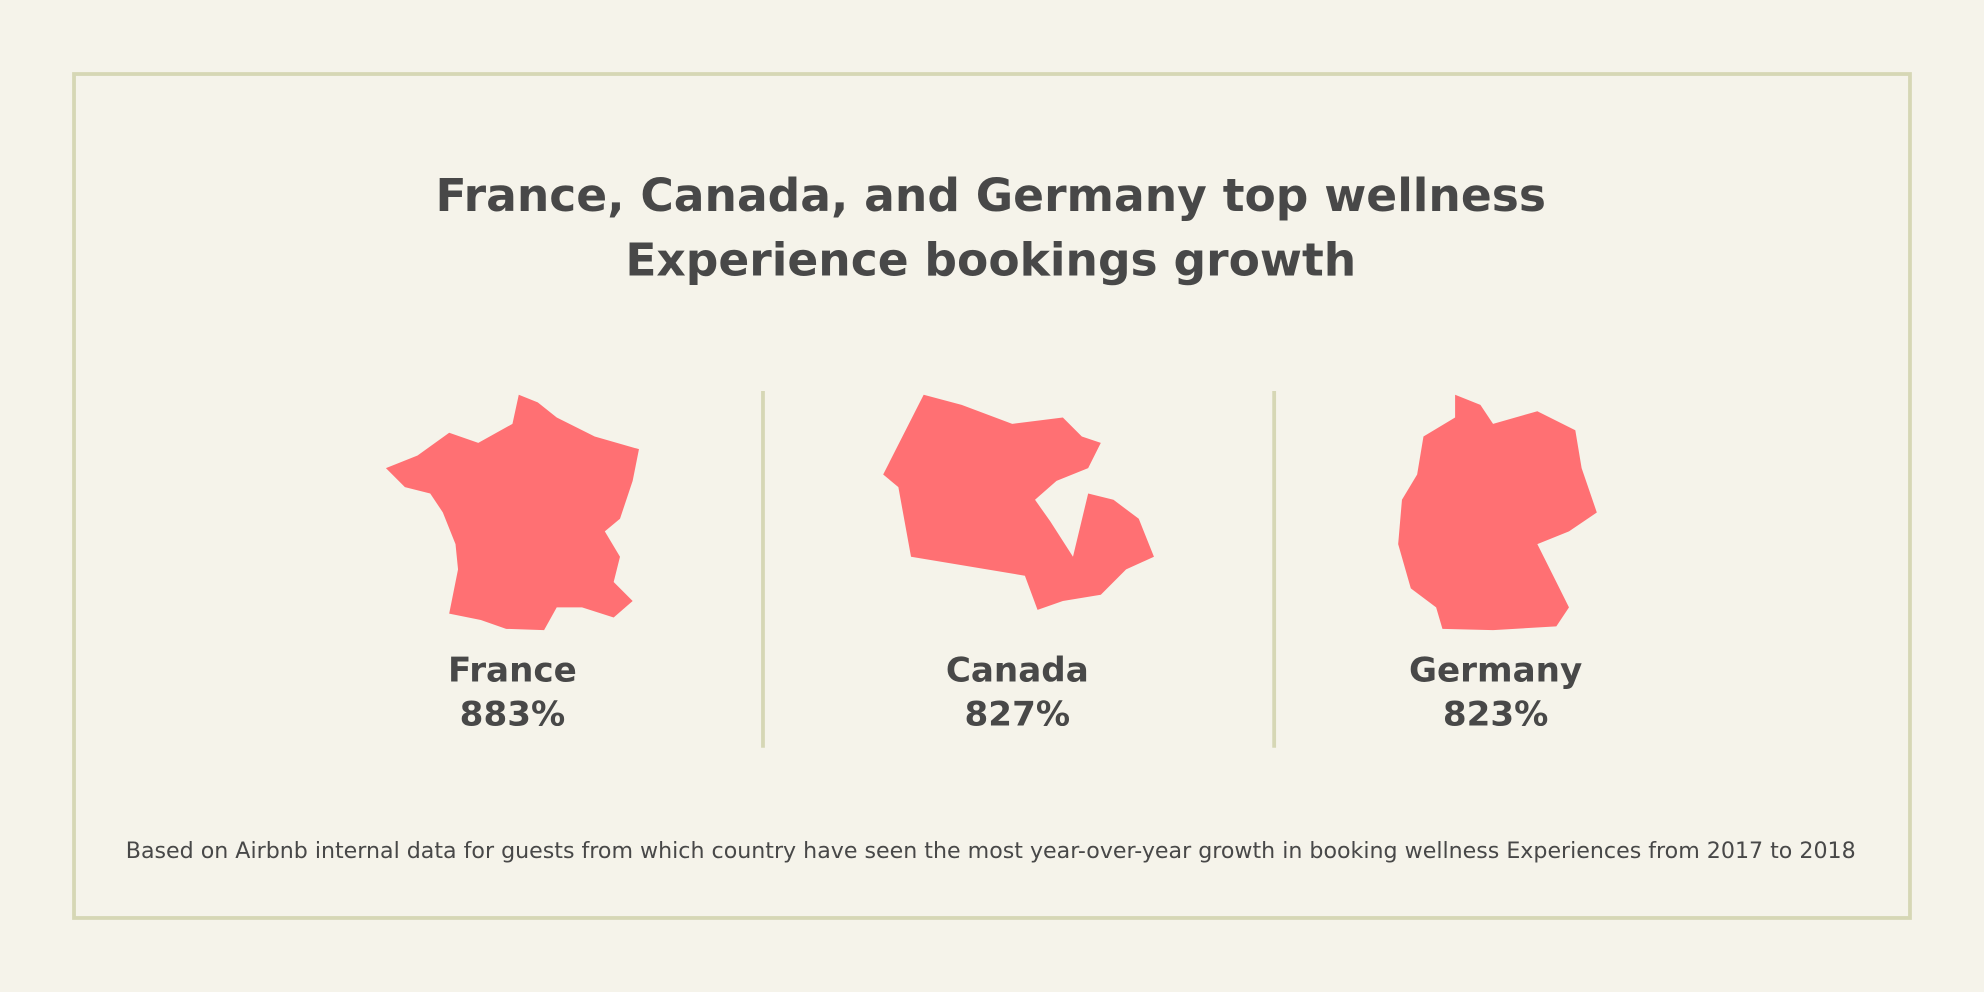  Describe the element at coordinates (512, 512) in the screenshot. I see `france-map` at that location.